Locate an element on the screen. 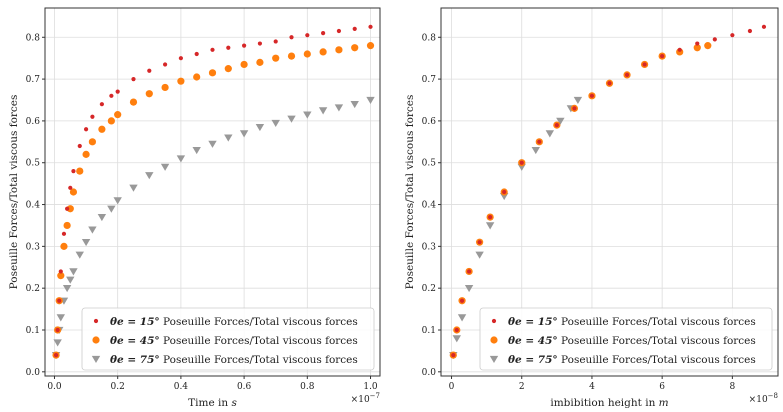 This screenshot has height=412, width=783. legend-box is located at coordinates (228, 339).